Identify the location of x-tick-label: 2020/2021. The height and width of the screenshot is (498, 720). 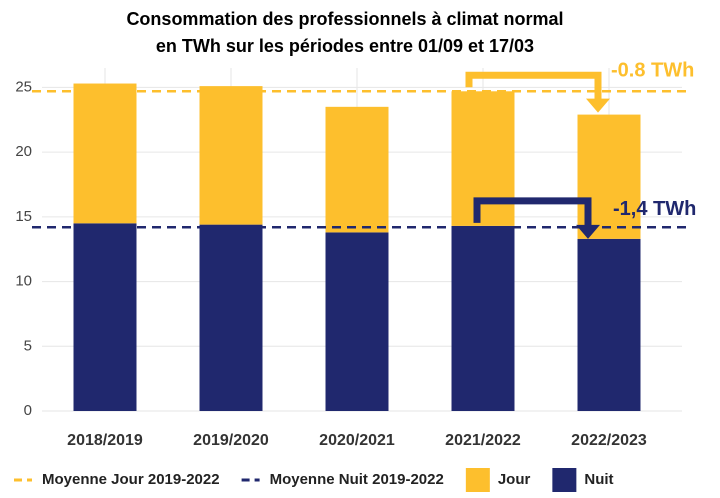
(357, 440).